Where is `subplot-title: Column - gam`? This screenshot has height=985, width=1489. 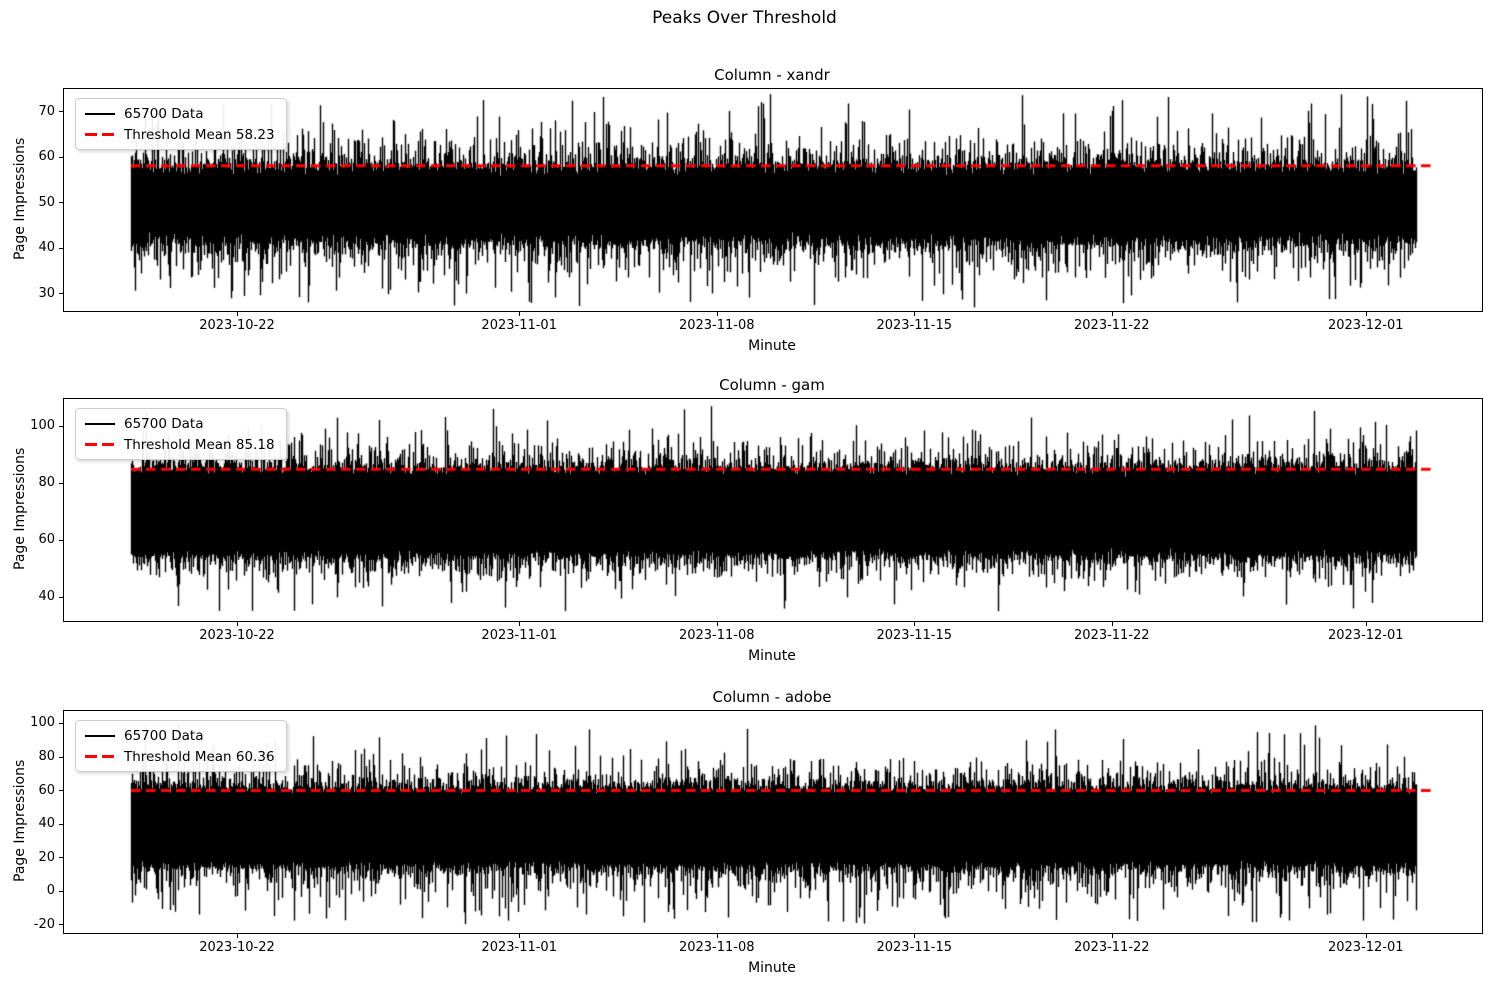 subplot-title: Column - gam is located at coordinates (772, 385).